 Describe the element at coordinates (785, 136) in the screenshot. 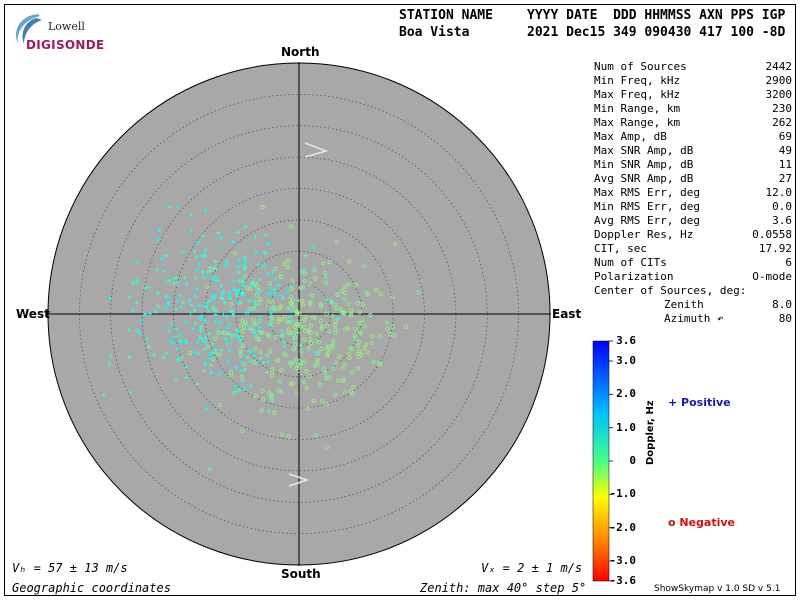

I see `stat-value: 69` at that location.